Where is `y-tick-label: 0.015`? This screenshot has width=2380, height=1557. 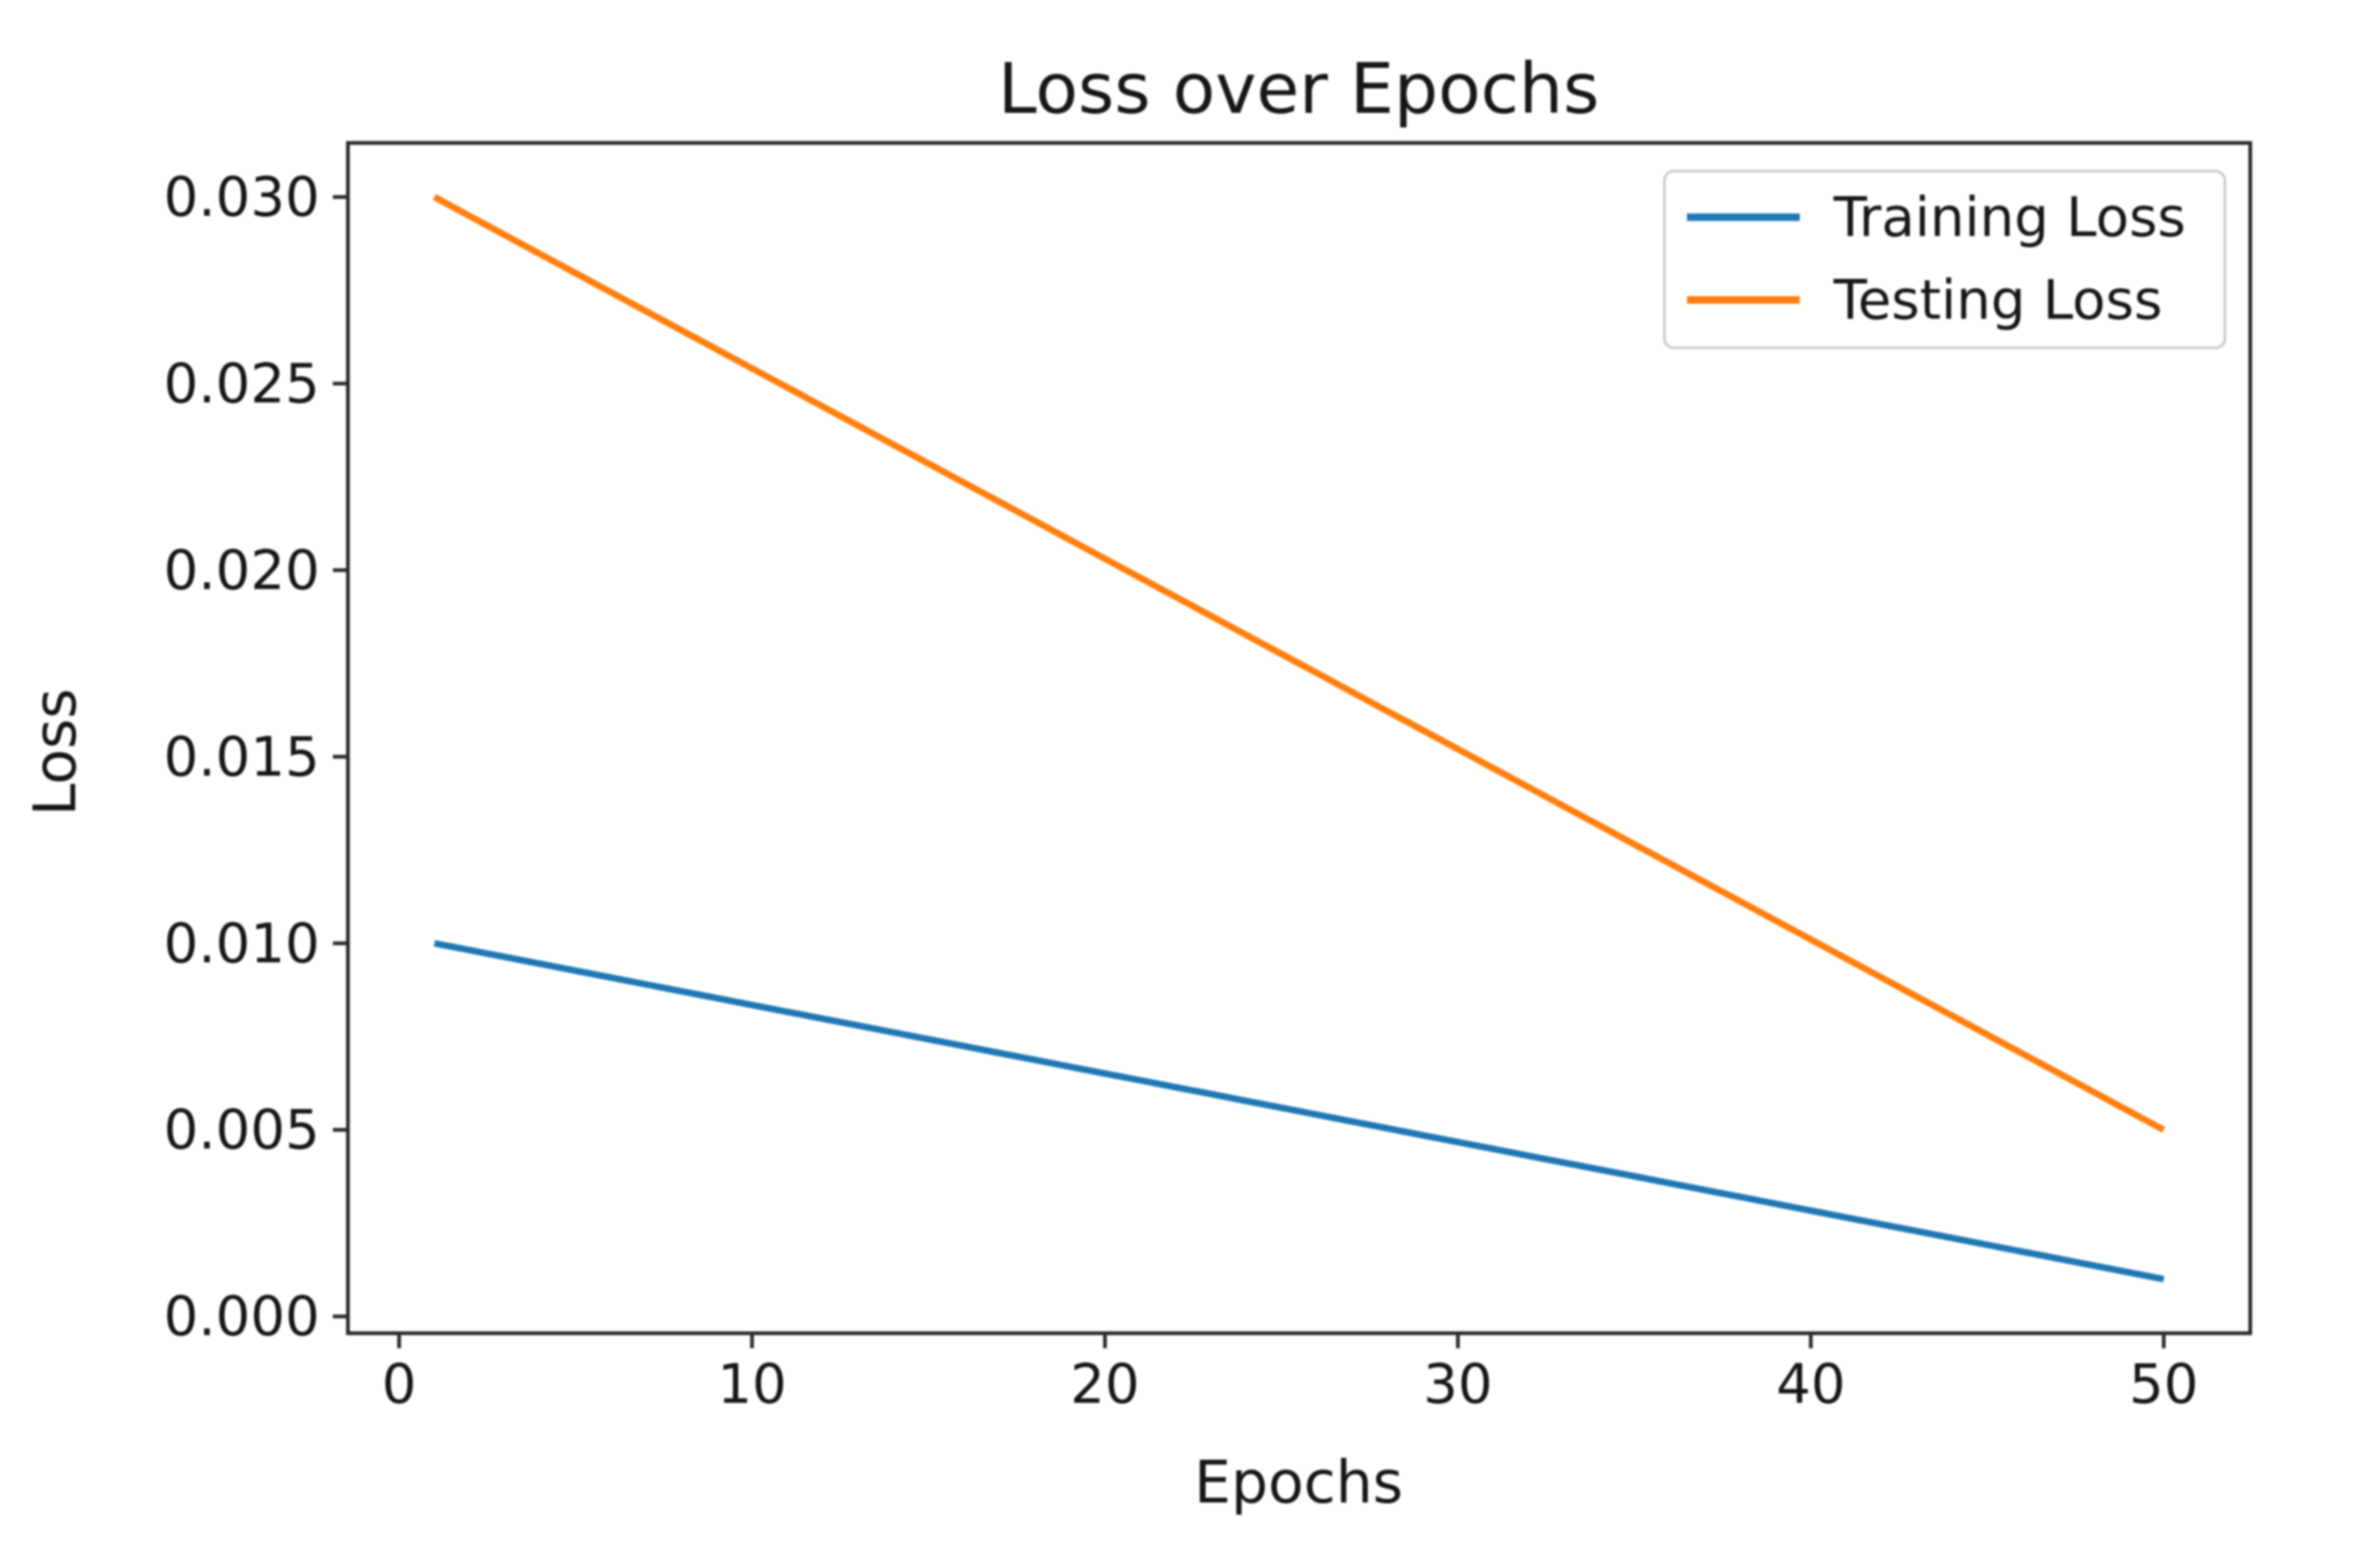 y-tick-label: 0.015 is located at coordinates (242, 757).